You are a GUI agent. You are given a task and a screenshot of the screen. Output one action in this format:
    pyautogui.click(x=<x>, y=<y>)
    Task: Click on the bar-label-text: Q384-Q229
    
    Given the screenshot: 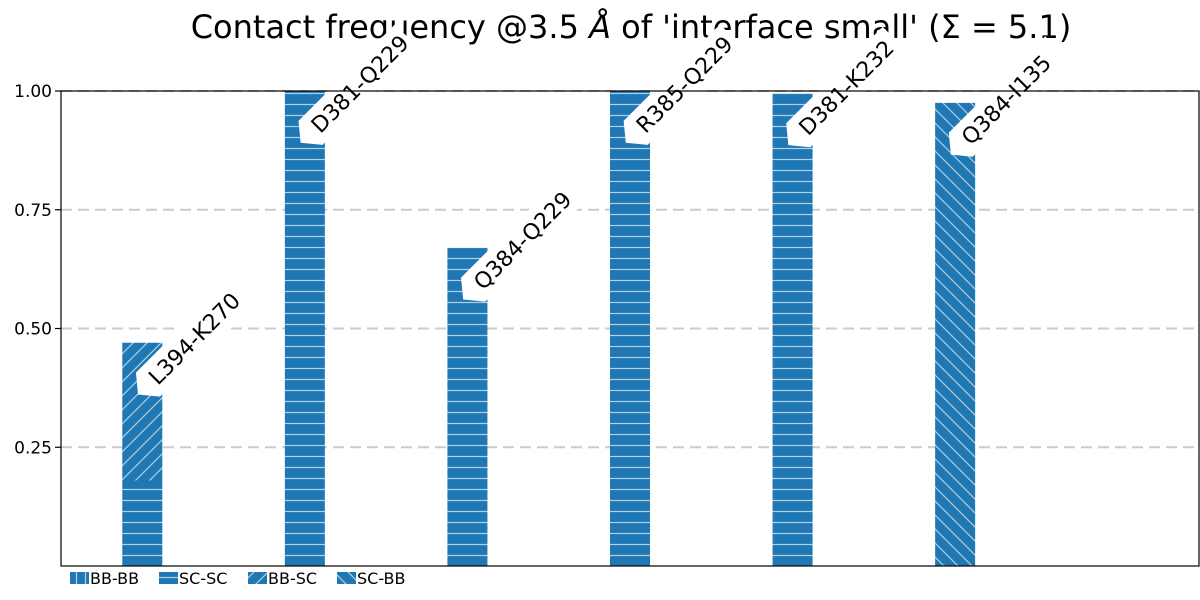 What is the action you would take?
    pyautogui.click(x=524, y=242)
    